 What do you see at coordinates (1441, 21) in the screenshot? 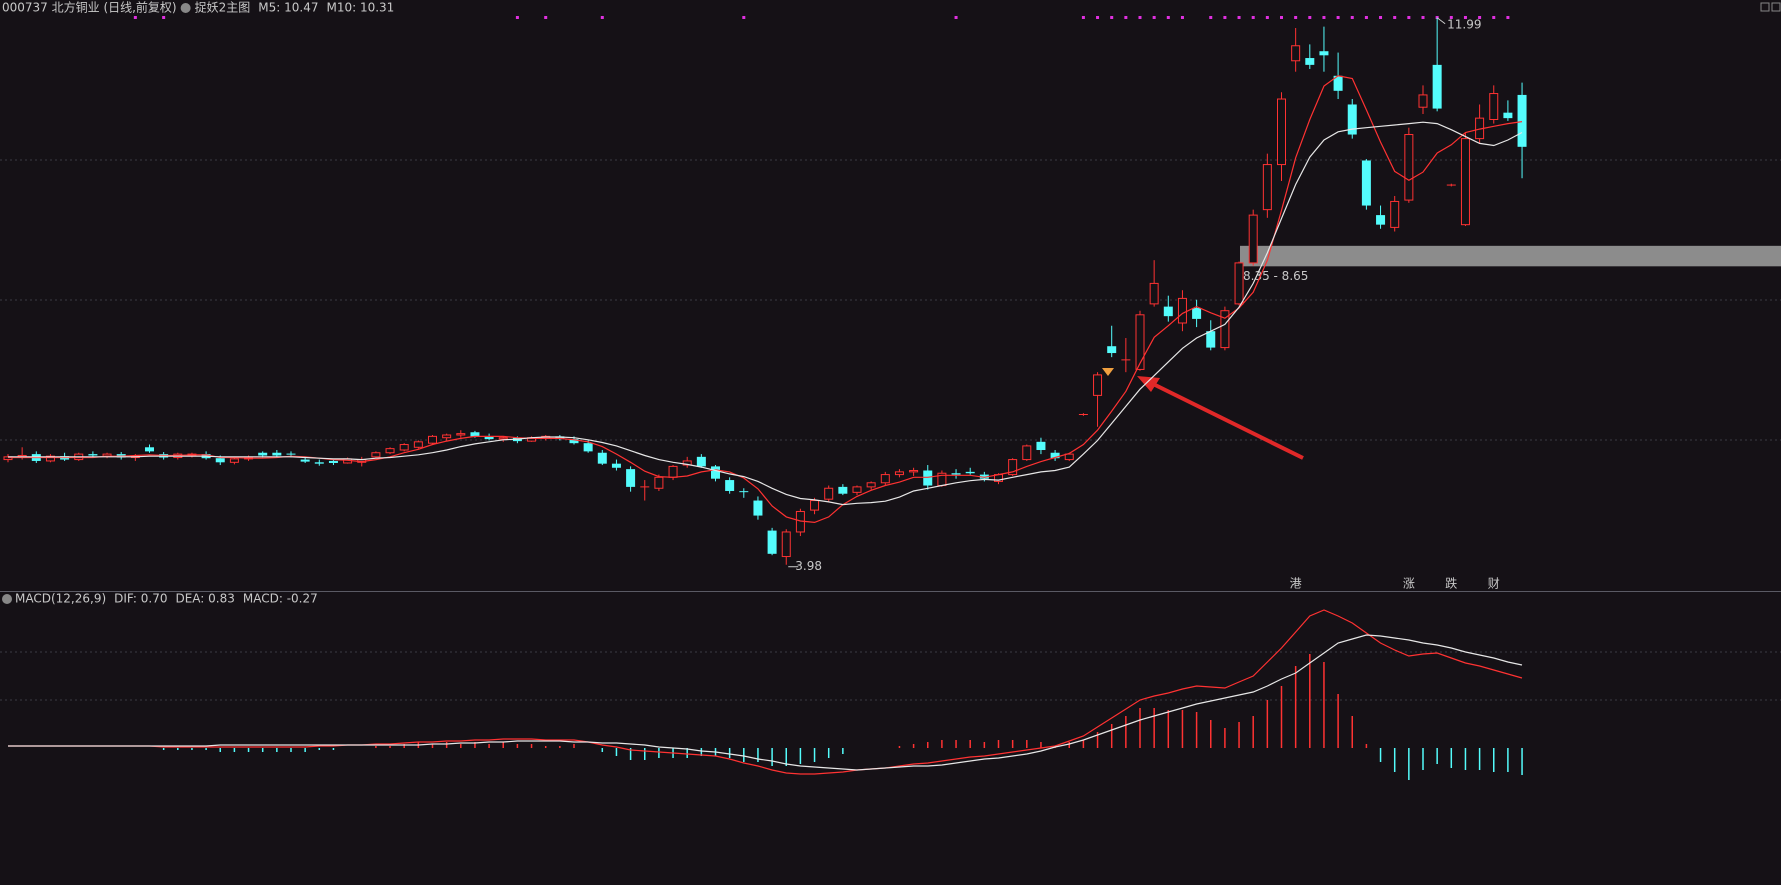
I see `high-pointer` at bounding box center [1441, 21].